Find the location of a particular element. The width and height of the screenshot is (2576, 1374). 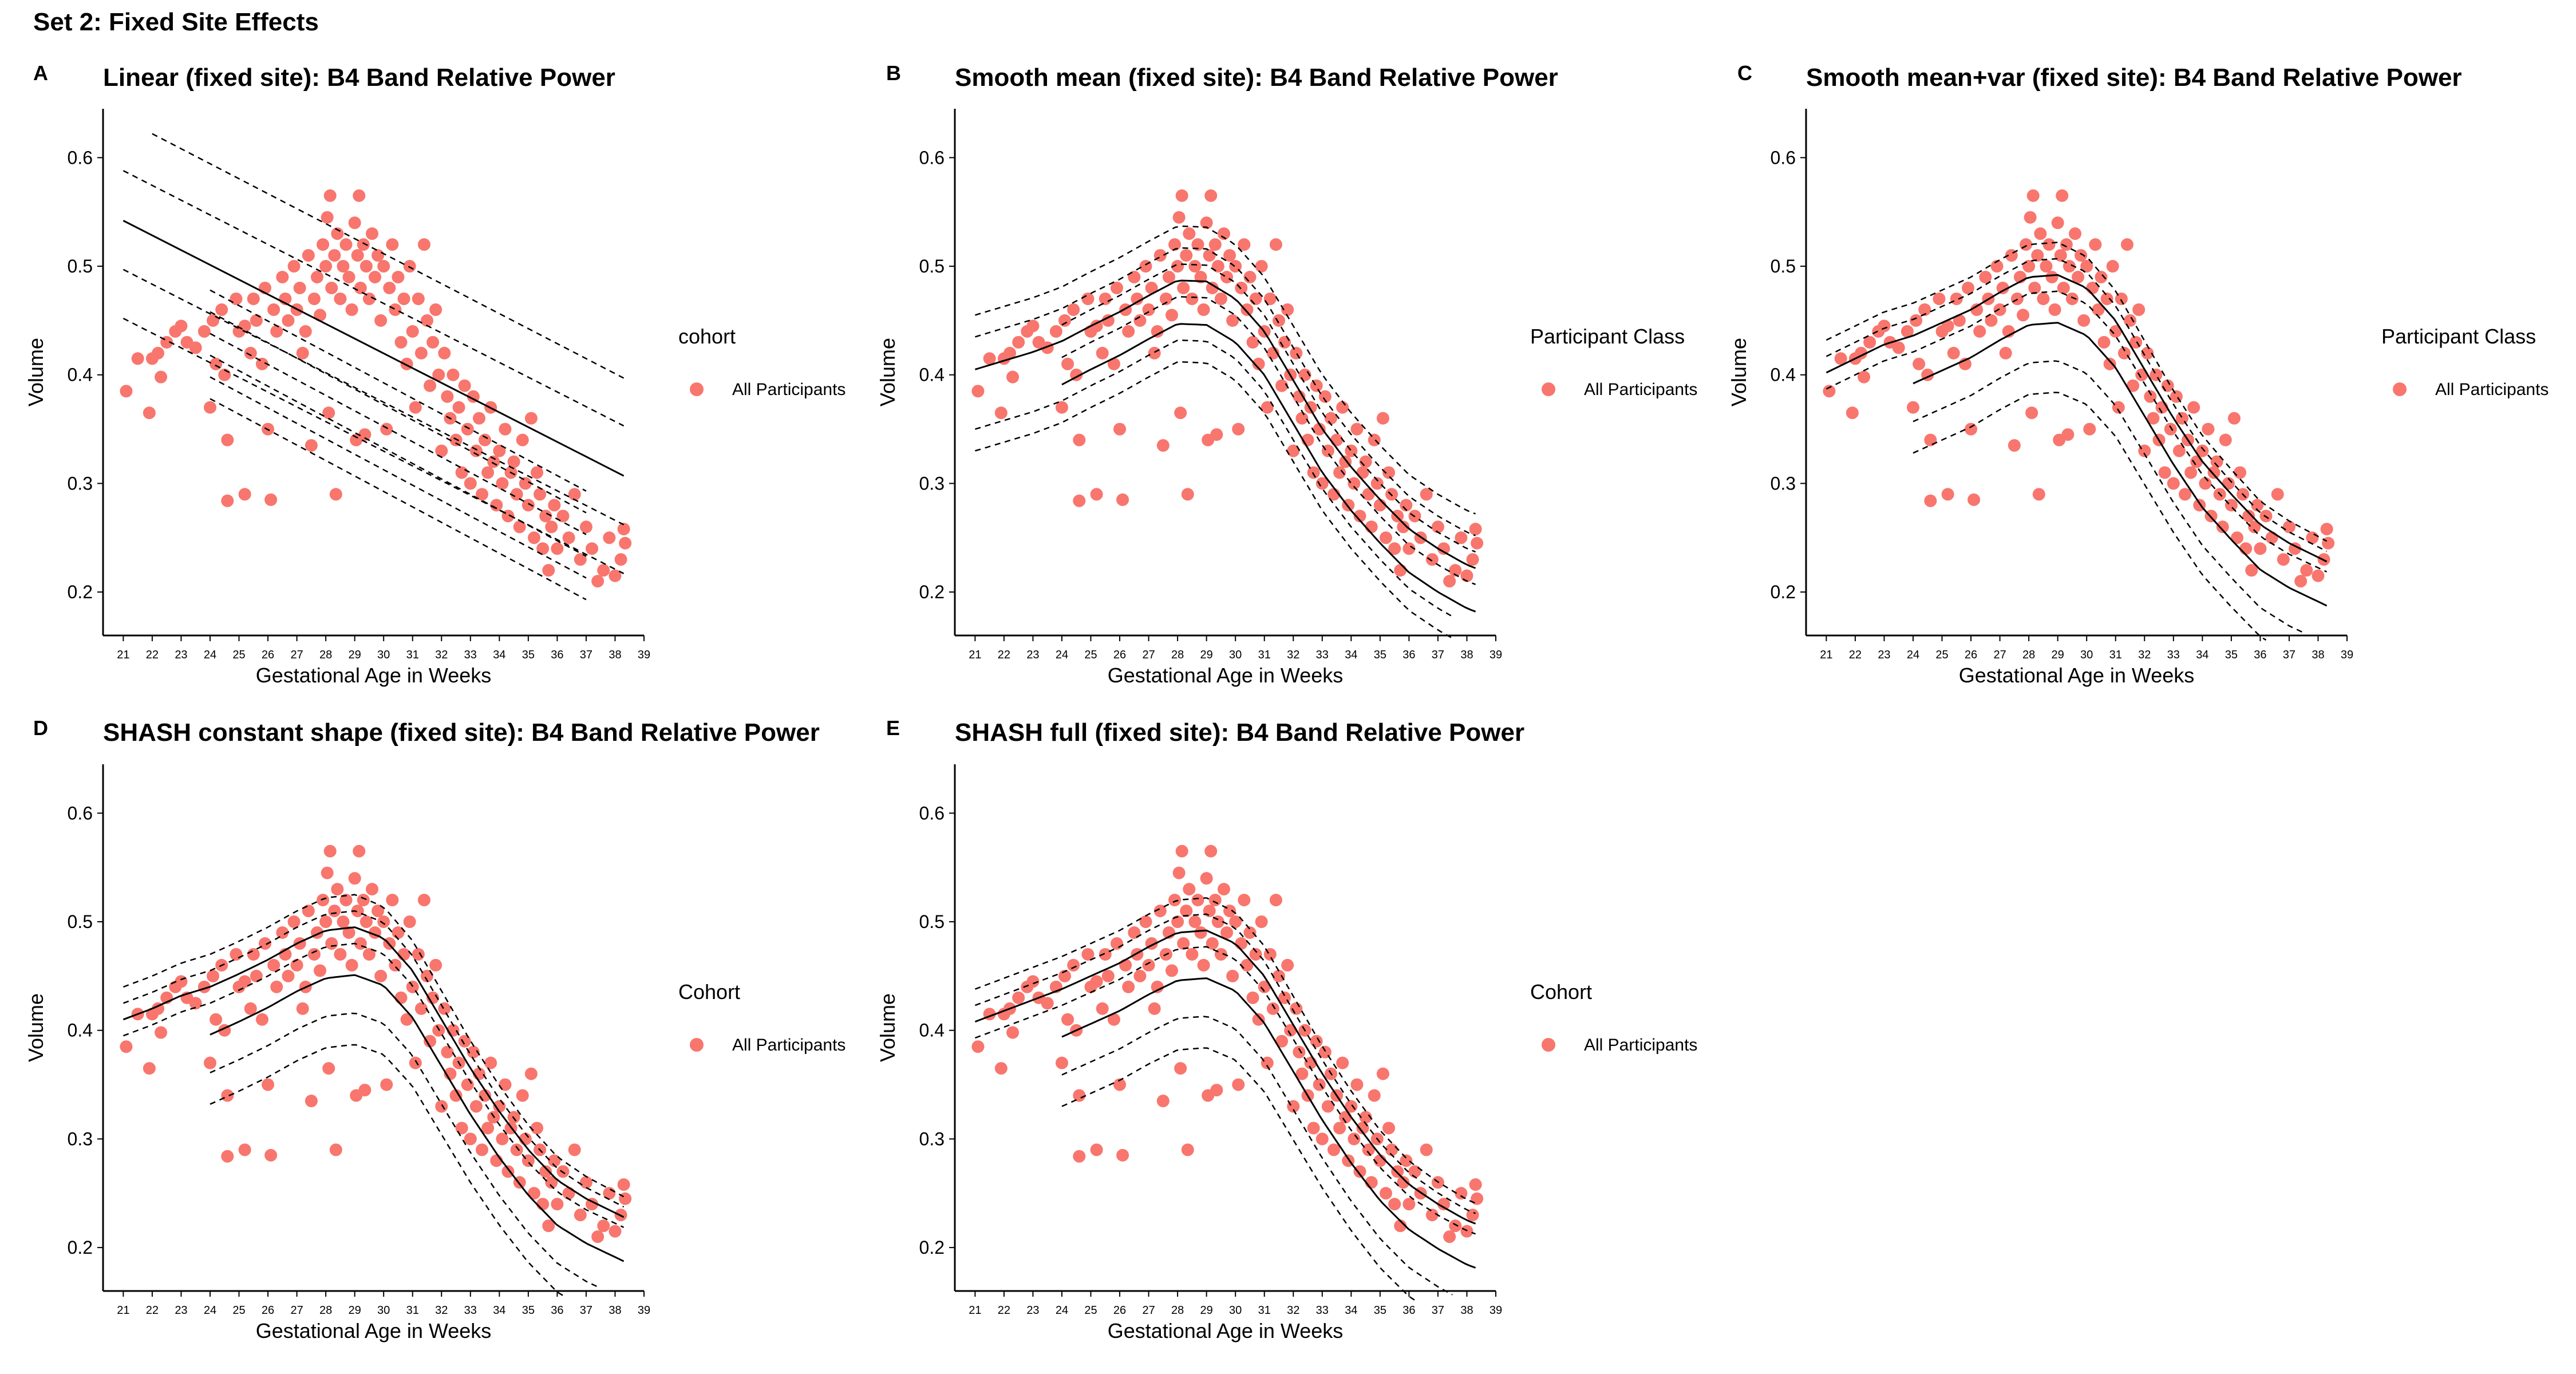

x-axis-label: Gestational Age in Weeks is located at coordinates (2077, 676).